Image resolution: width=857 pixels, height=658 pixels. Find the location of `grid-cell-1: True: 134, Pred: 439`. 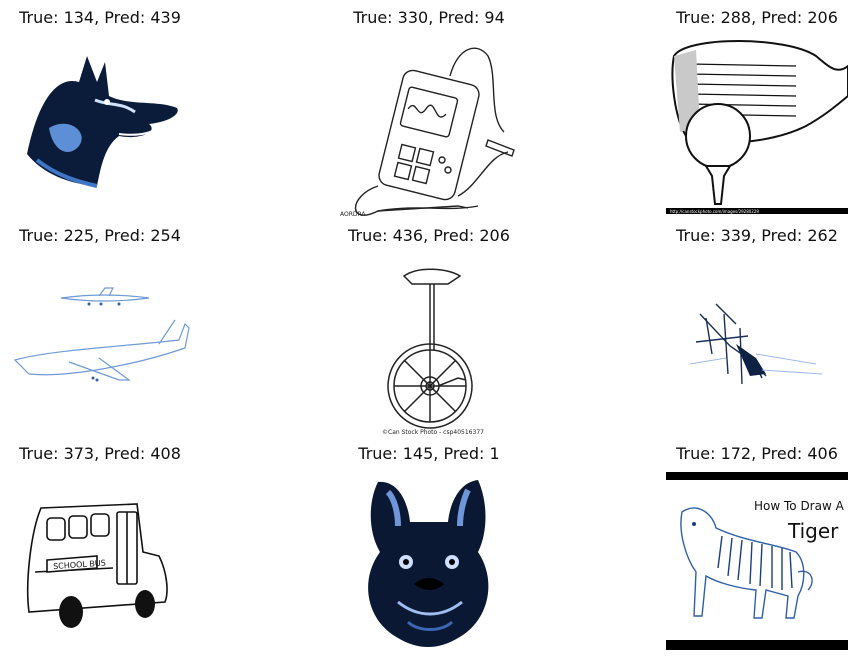

grid-cell-1: True: 134, Pred: 439 is located at coordinates (100, 113).